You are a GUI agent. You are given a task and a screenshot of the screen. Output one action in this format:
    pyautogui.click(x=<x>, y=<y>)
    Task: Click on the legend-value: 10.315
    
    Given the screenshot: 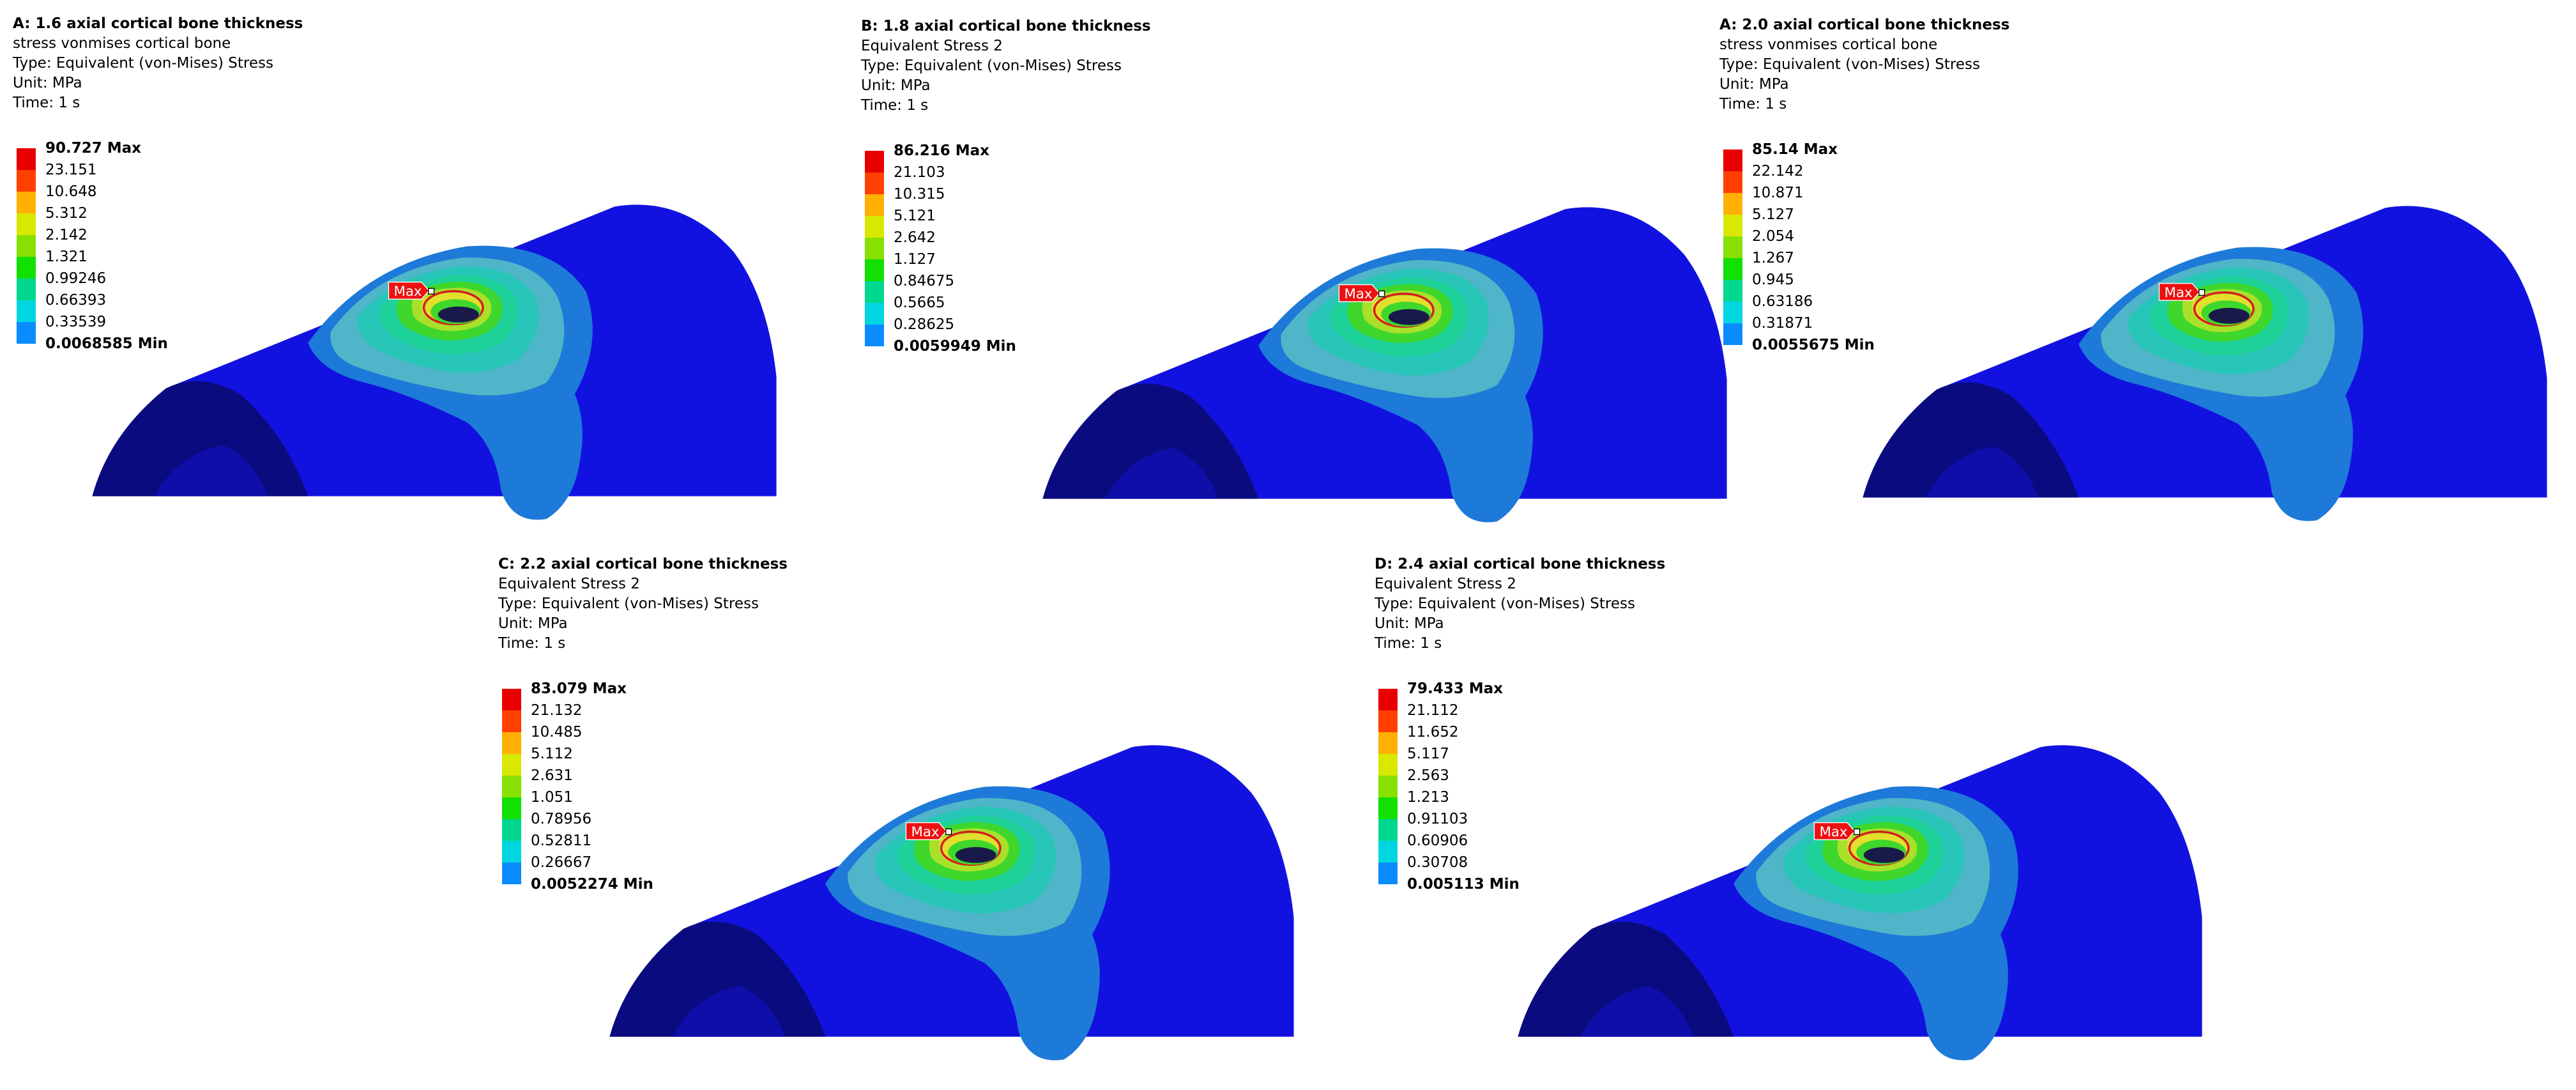 What is the action you would take?
    pyautogui.click(x=919, y=194)
    